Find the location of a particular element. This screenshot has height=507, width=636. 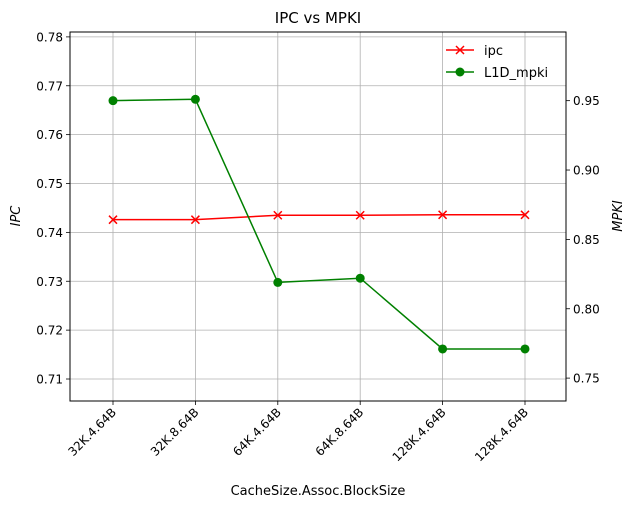

series-line-ipc is located at coordinates (319, 217).